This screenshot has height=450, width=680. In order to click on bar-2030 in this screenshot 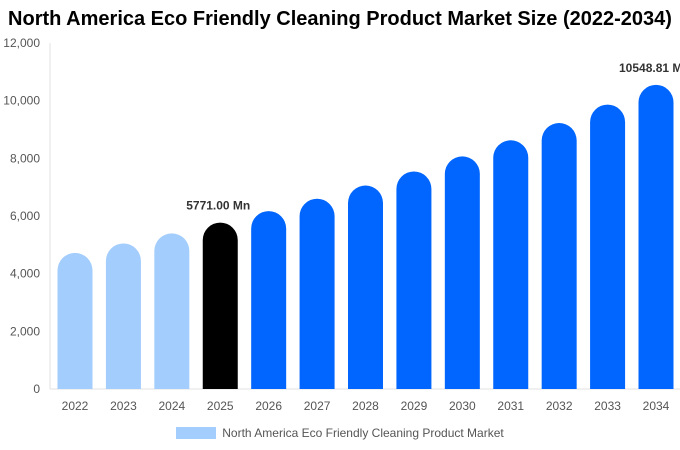, I will do `click(462, 272)`.